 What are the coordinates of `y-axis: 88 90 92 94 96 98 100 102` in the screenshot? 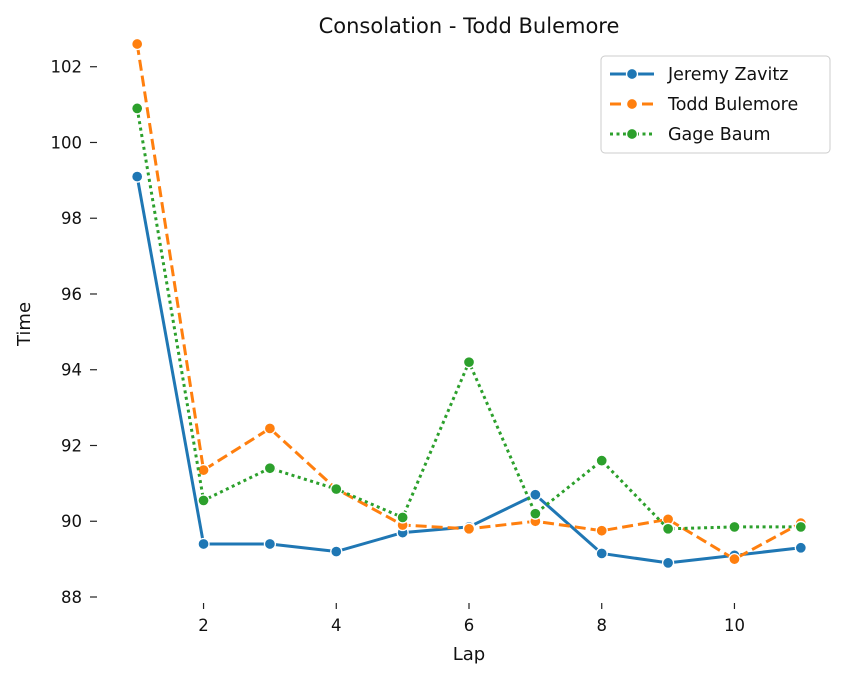 It's located at (74, 332).